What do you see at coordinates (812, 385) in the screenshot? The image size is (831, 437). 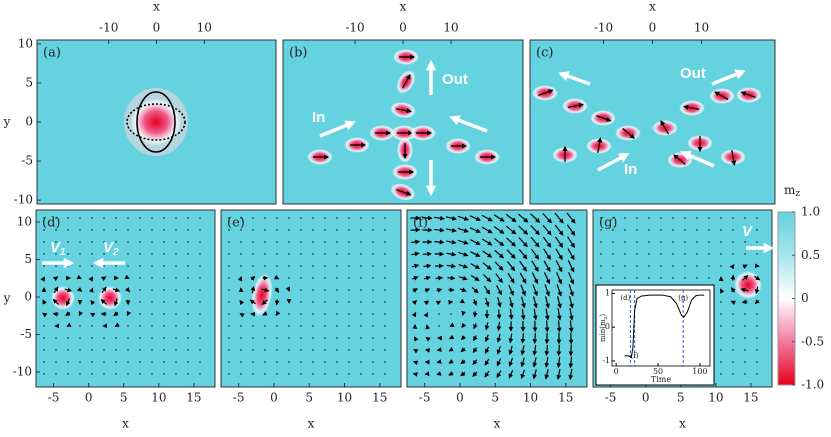 I see `colorbar-tick-label: -1.0` at bounding box center [812, 385].